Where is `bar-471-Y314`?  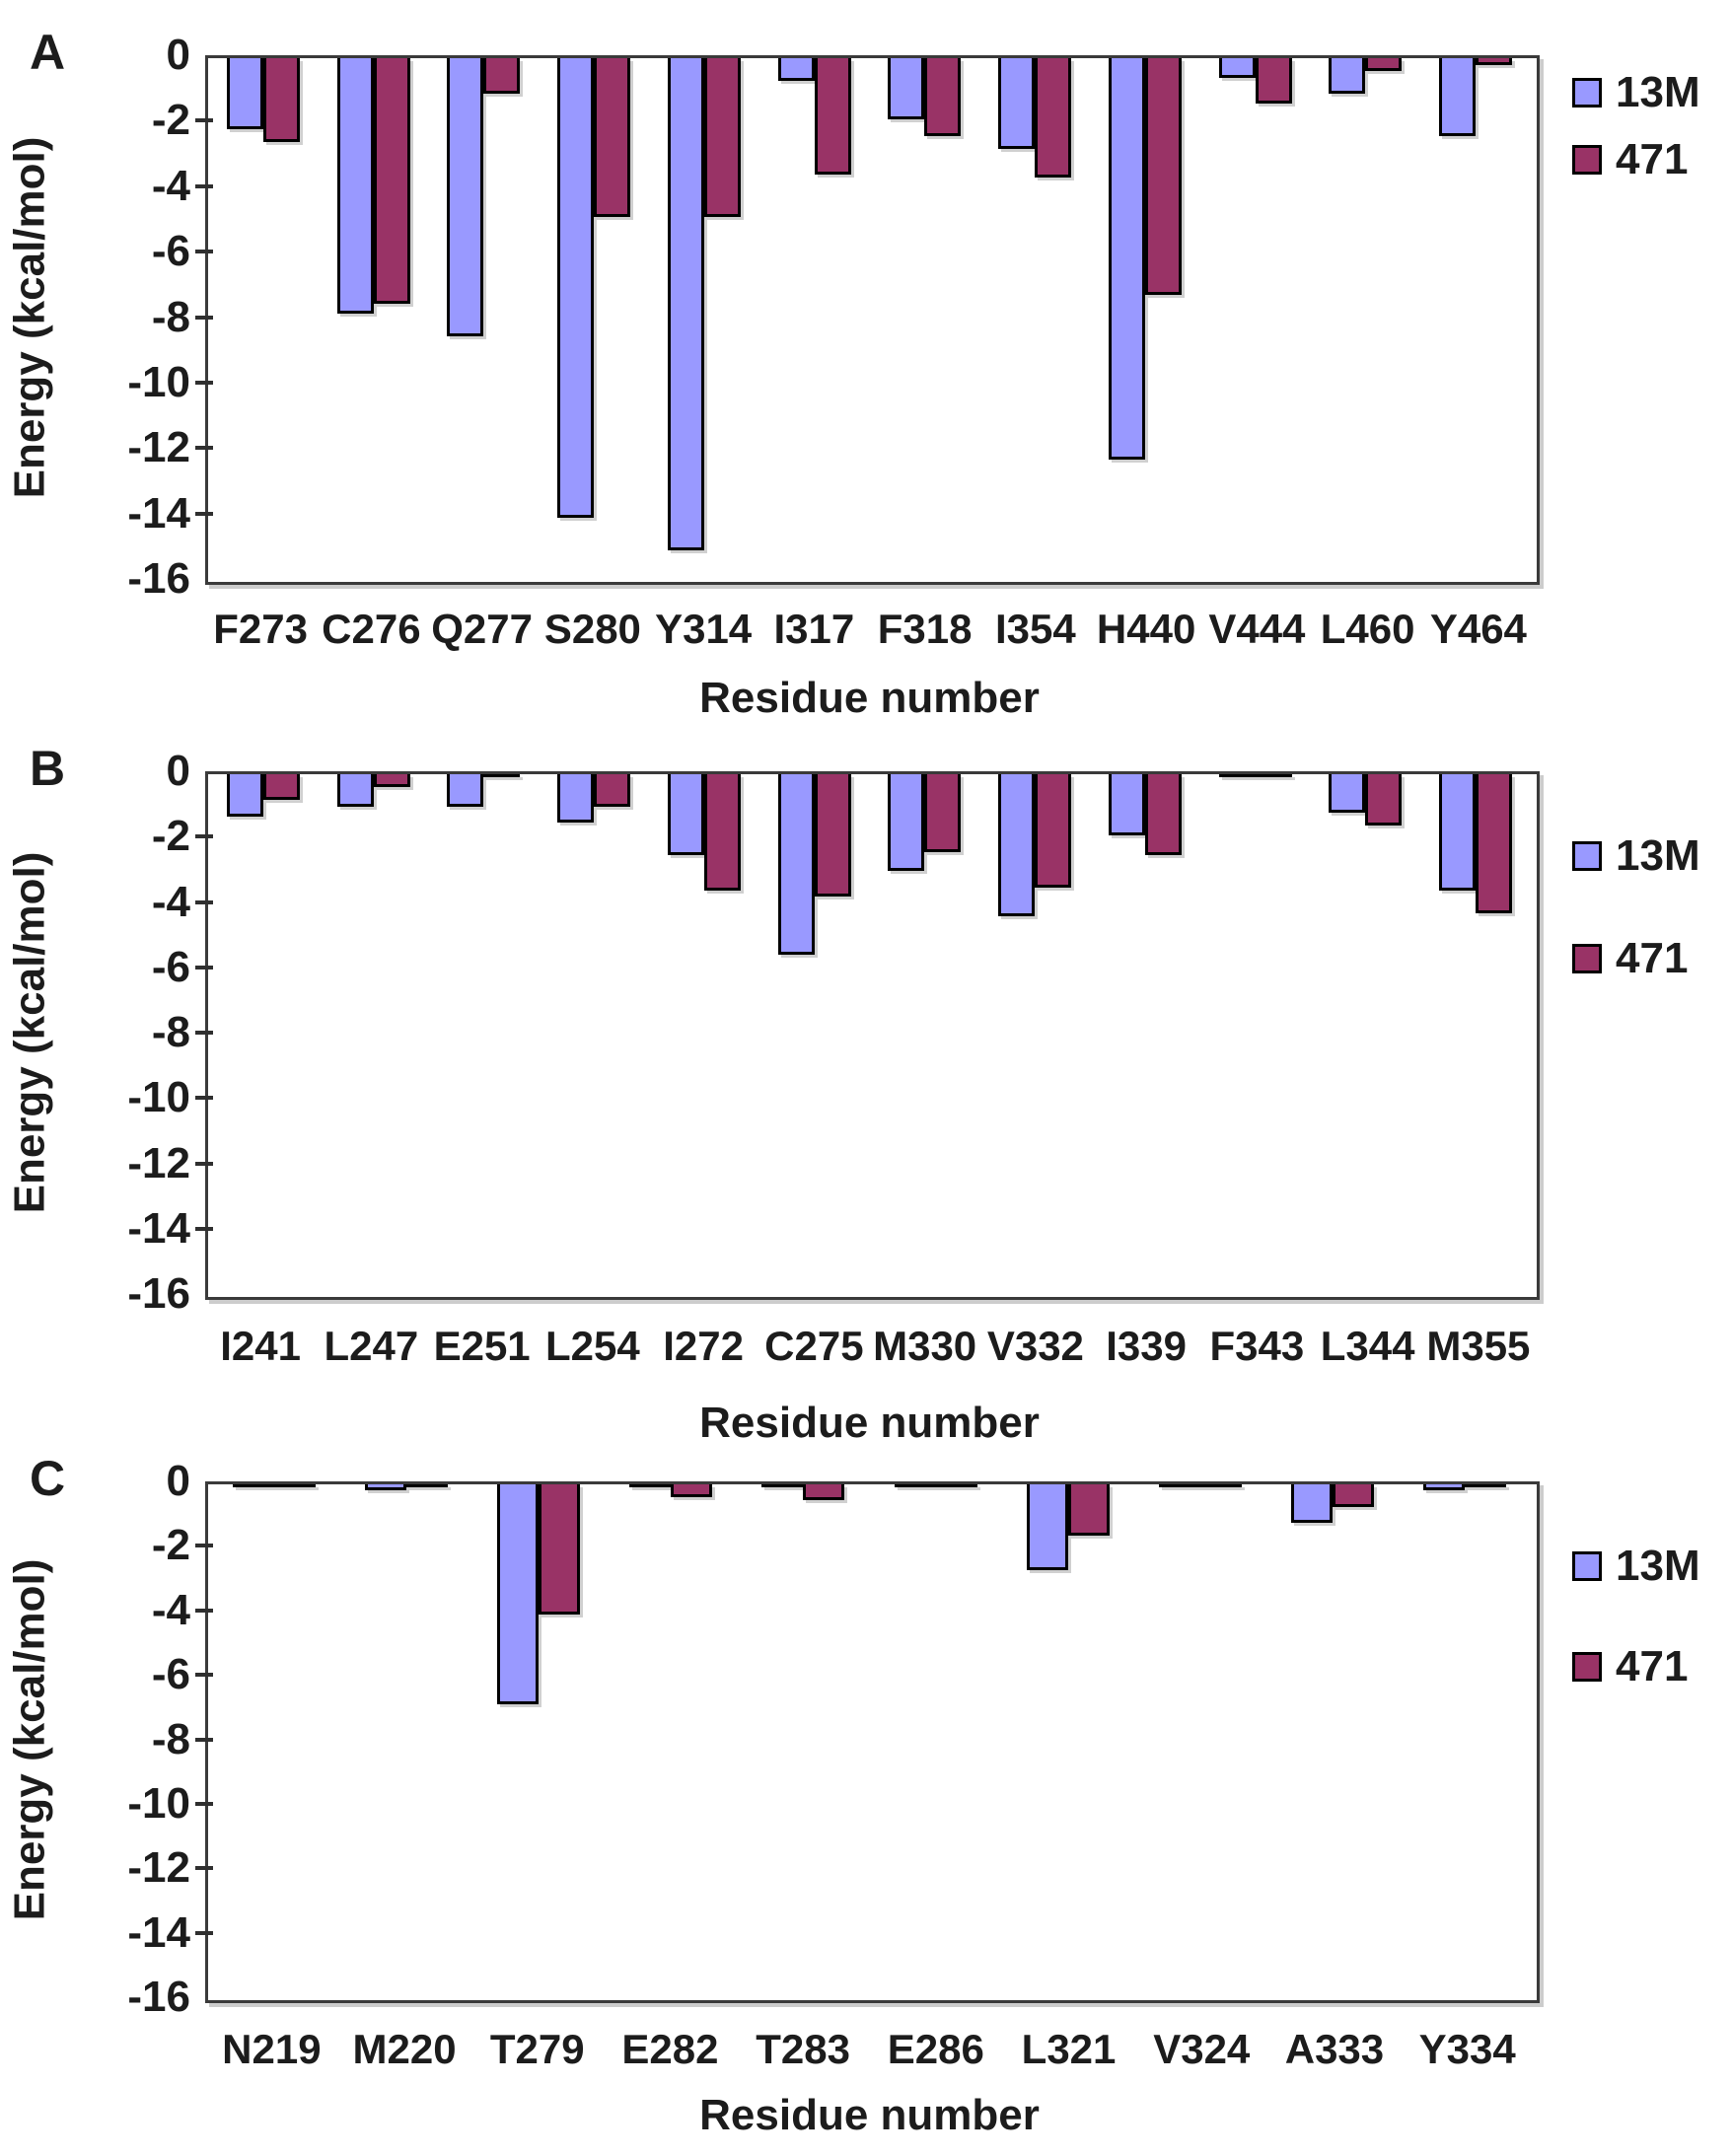 bar-471-Y314 is located at coordinates (722, 137).